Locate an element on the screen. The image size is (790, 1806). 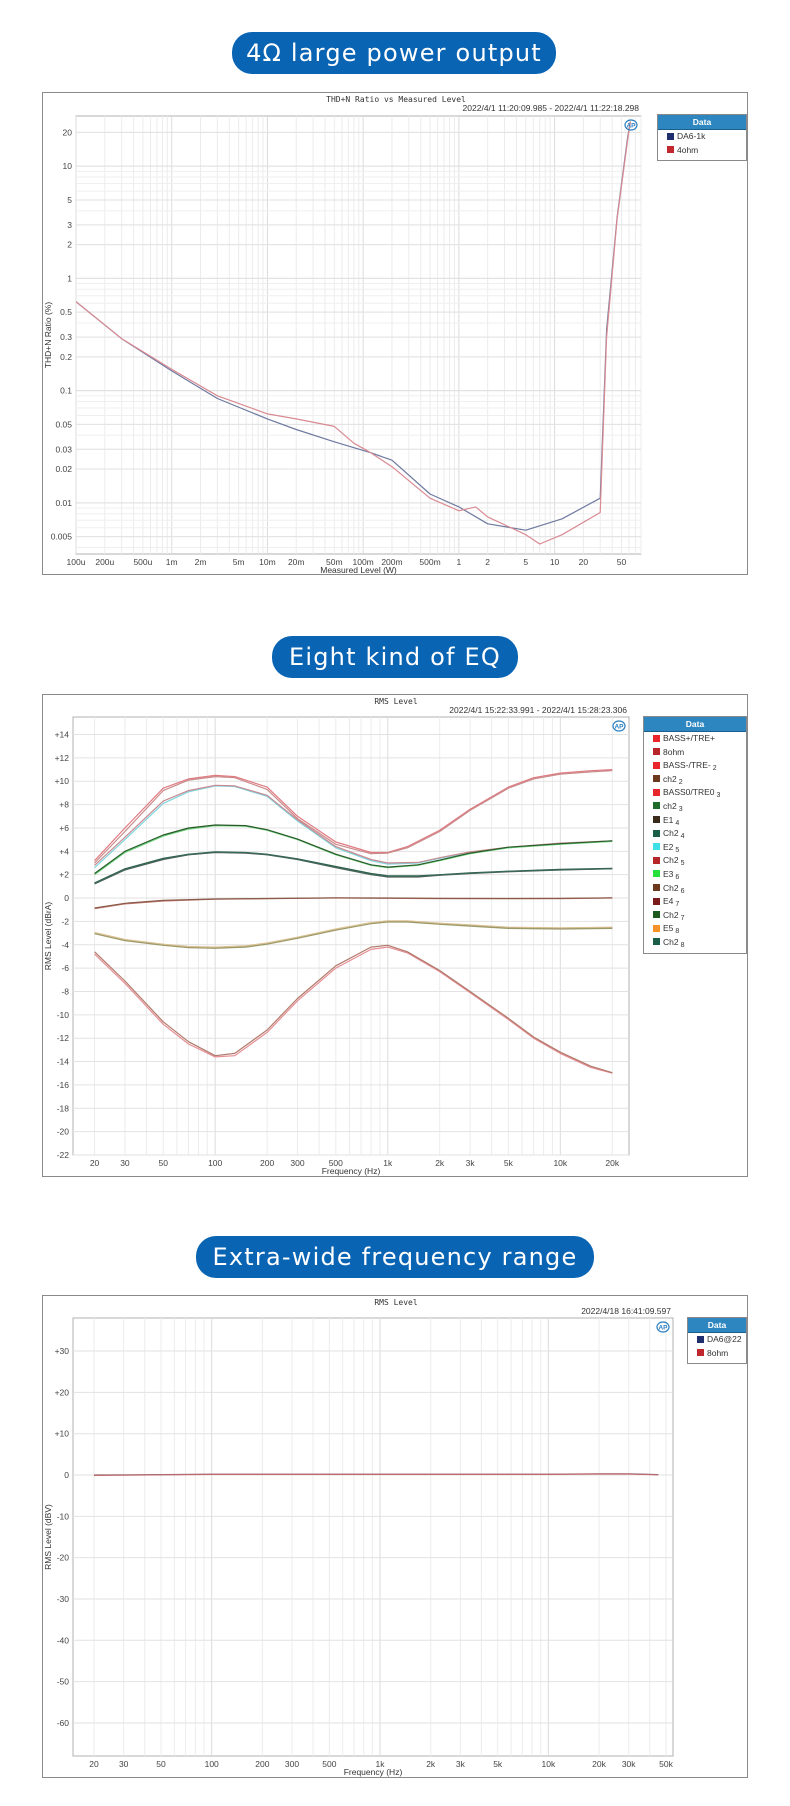
legend-subscript: 7 is located at coordinates (677, 905).